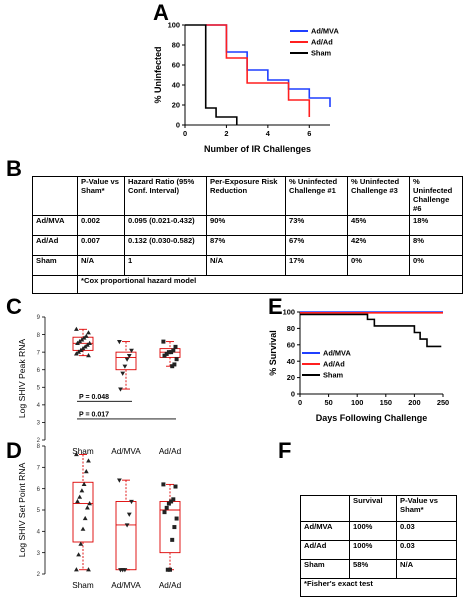 The image size is (469, 600). What do you see at coordinates (39, 469) in the screenshot?
I see `y-tick-label: 7` at bounding box center [39, 469].